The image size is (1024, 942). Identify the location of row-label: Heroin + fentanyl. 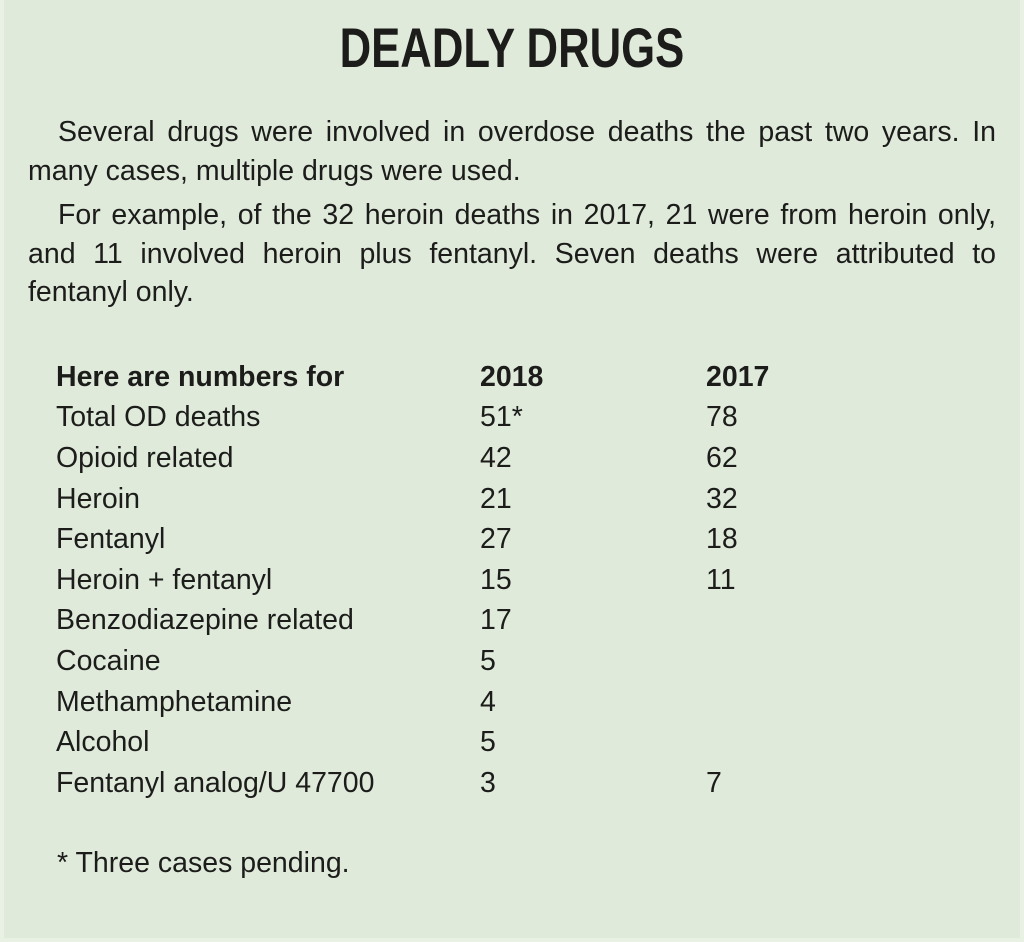
(164, 579).